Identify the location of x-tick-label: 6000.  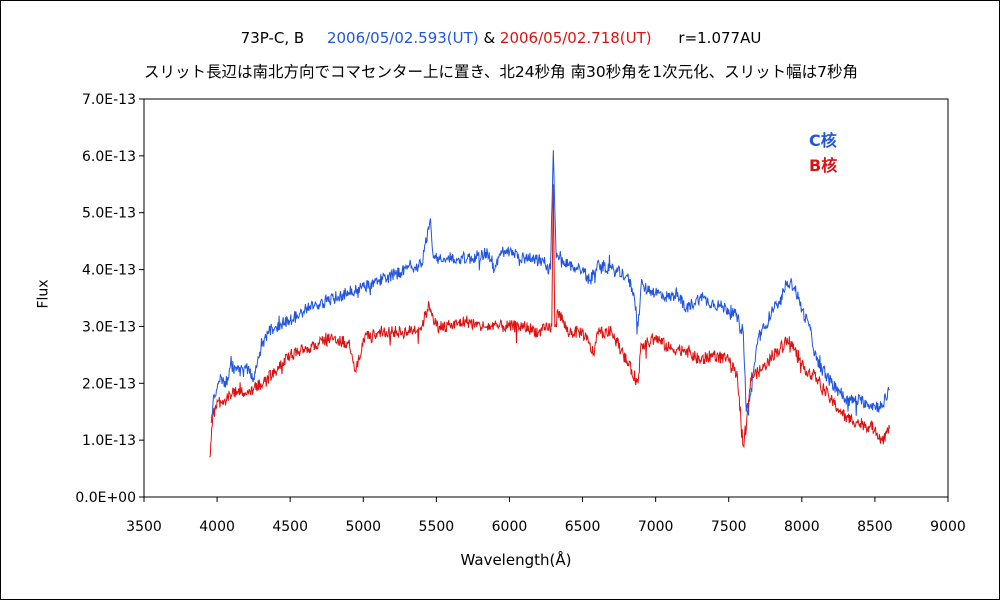
(510, 527).